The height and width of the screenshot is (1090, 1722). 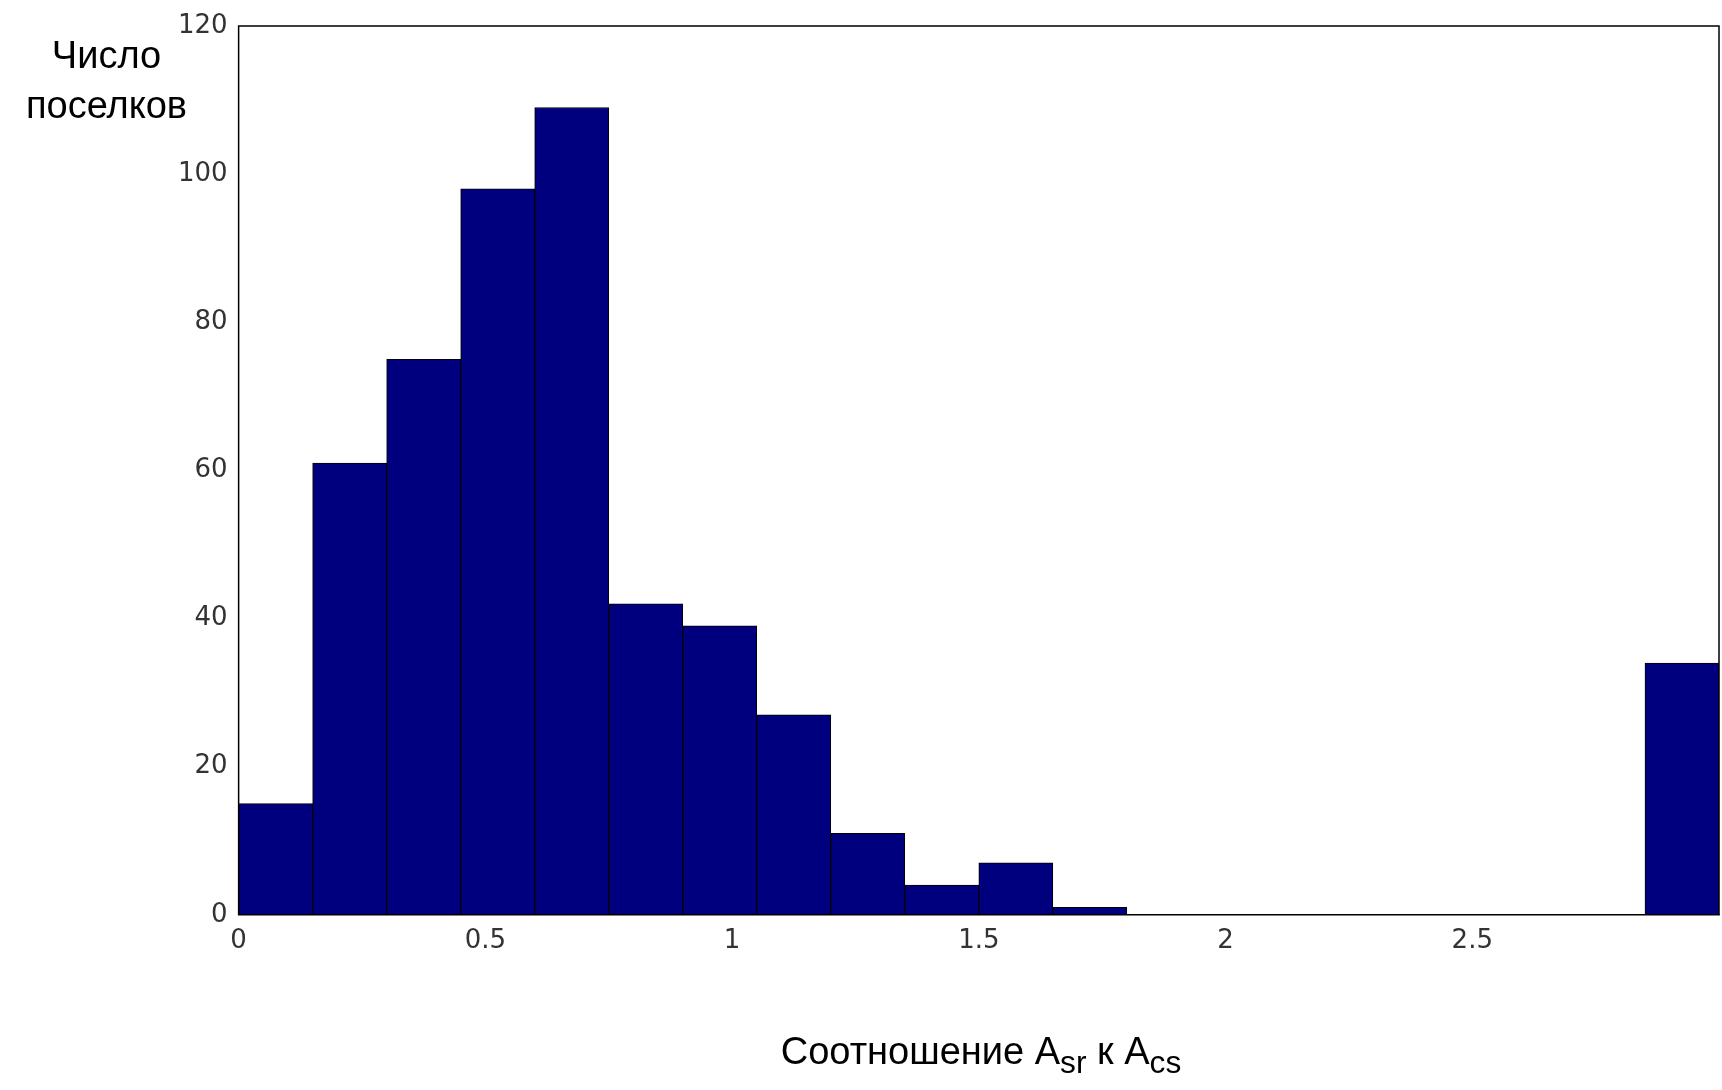 What do you see at coordinates (732, 939) in the screenshot?
I see `x-tick-label: 1` at bounding box center [732, 939].